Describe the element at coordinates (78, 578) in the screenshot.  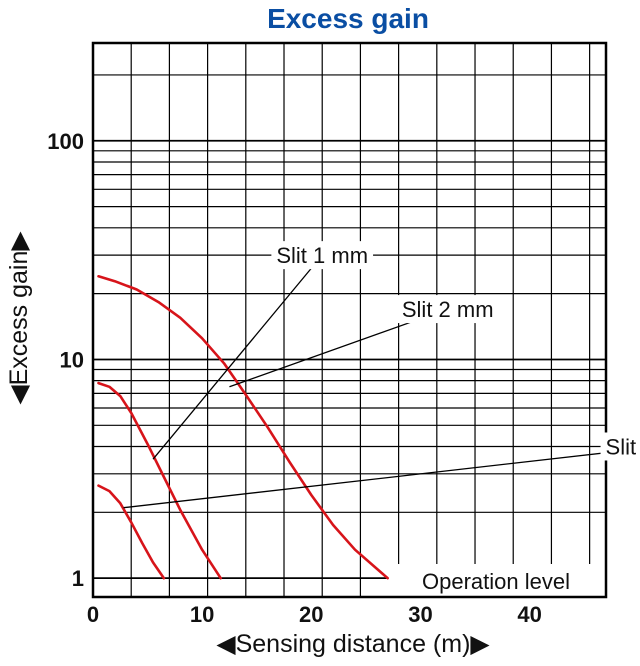
I see `y-tick-label: 1` at that location.